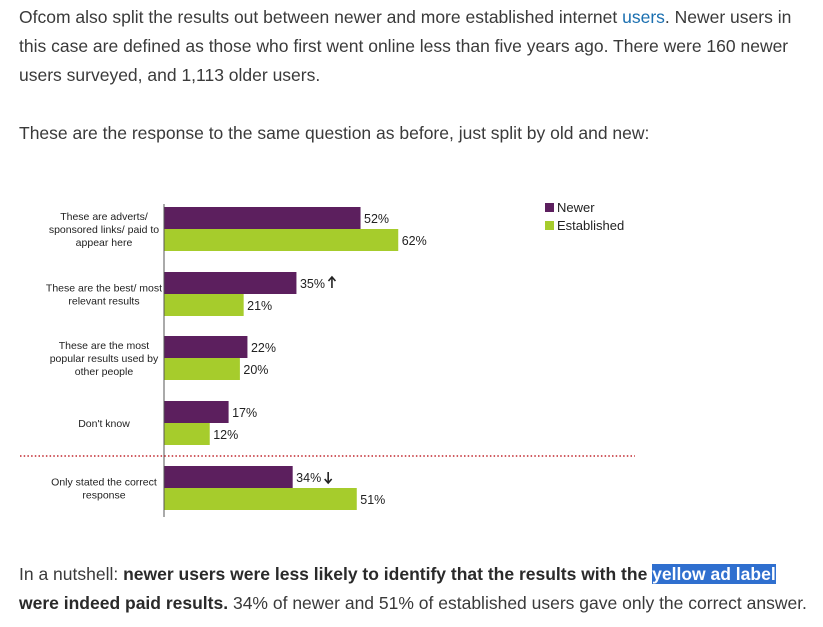  What do you see at coordinates (643, 17) in the screenshot?
I see `users-link: users` at bounding box center [643, 17].